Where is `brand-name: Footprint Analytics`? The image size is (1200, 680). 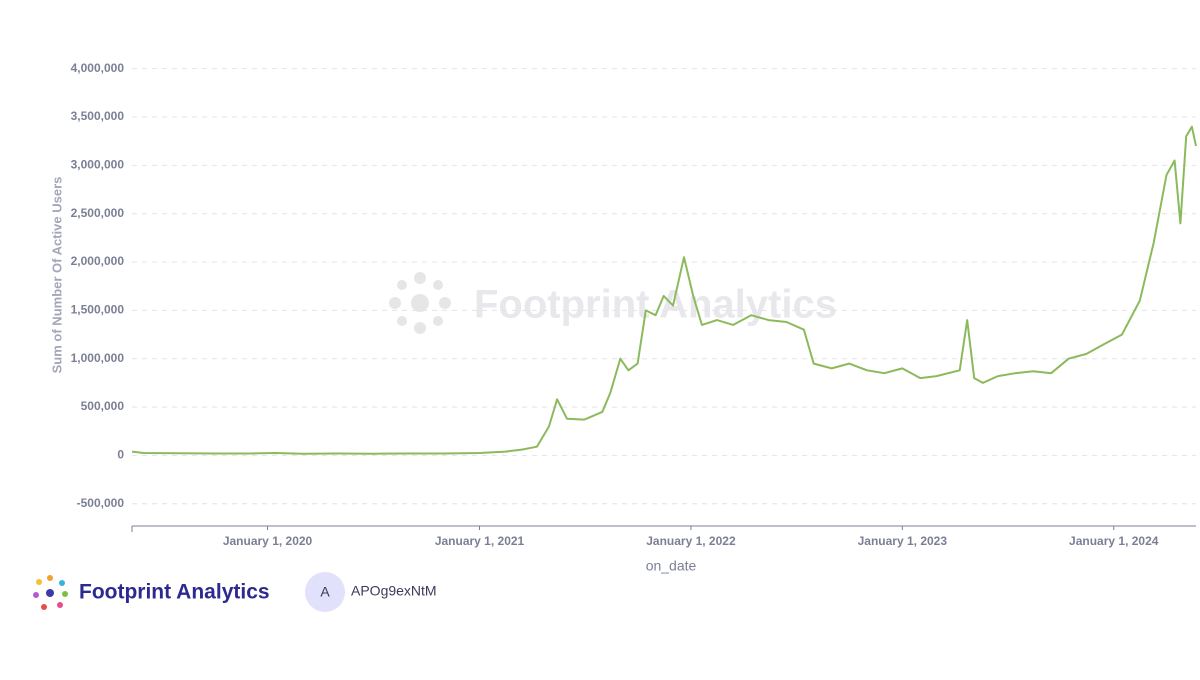 brand-name: Footprint Analytics is located at coordinates (174, 592).